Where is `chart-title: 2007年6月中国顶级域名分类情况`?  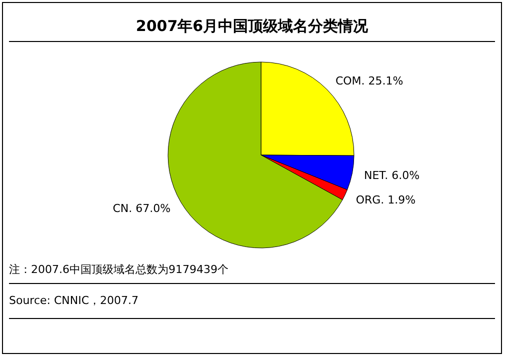
chart-title: 2007年6月中国顶级域名分类情况 is located at coordinates (252, 26).